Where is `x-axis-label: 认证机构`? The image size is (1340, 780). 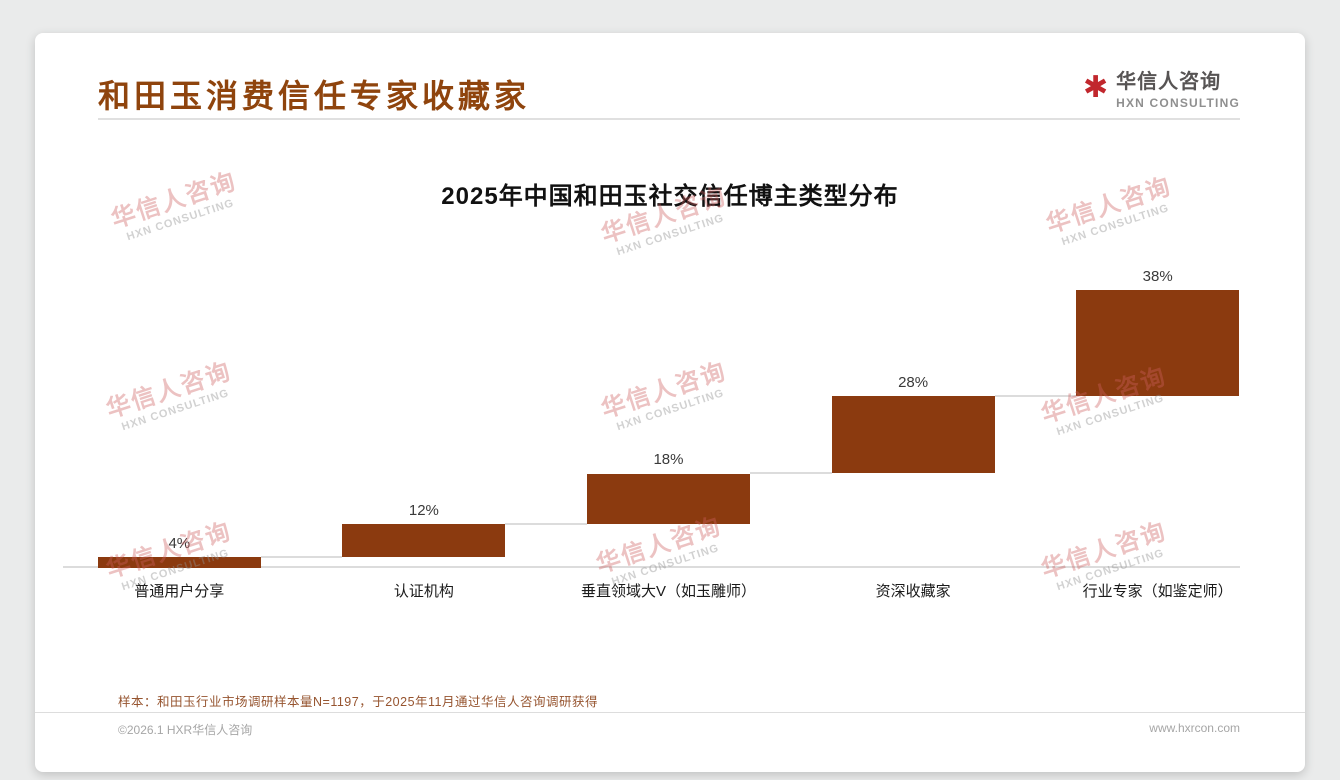 x-axis-label: 认证机构 is located at coordinates (423, 591).